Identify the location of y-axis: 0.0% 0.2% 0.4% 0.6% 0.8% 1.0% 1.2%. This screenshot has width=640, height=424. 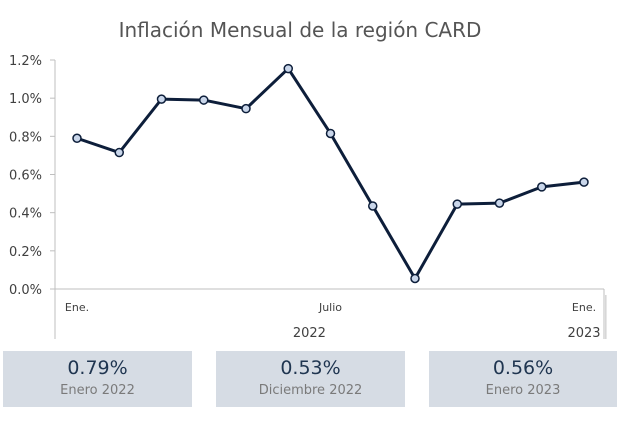
(32, 196).